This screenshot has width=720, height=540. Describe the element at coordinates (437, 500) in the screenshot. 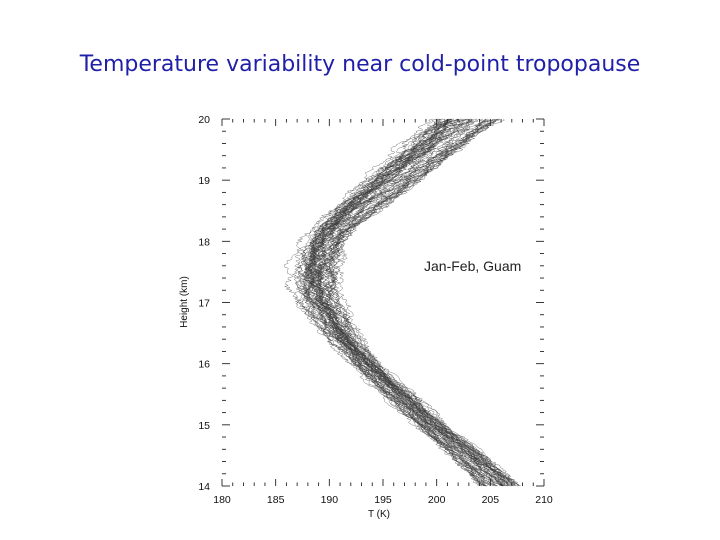

I see `x-tick-label: 200` at that location.